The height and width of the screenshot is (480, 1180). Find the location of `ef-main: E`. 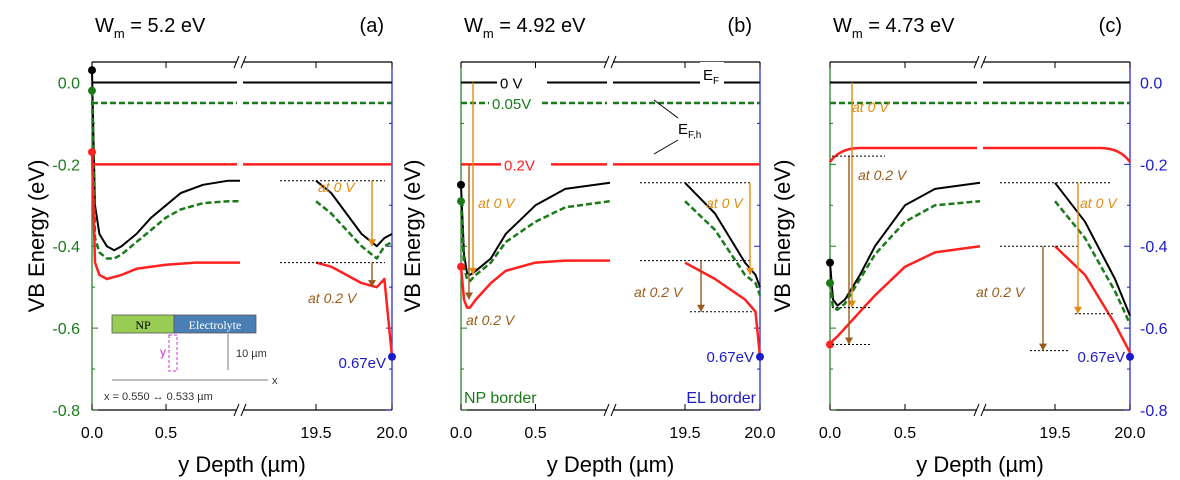

ef-main: E is located at coordinates (708, 75).